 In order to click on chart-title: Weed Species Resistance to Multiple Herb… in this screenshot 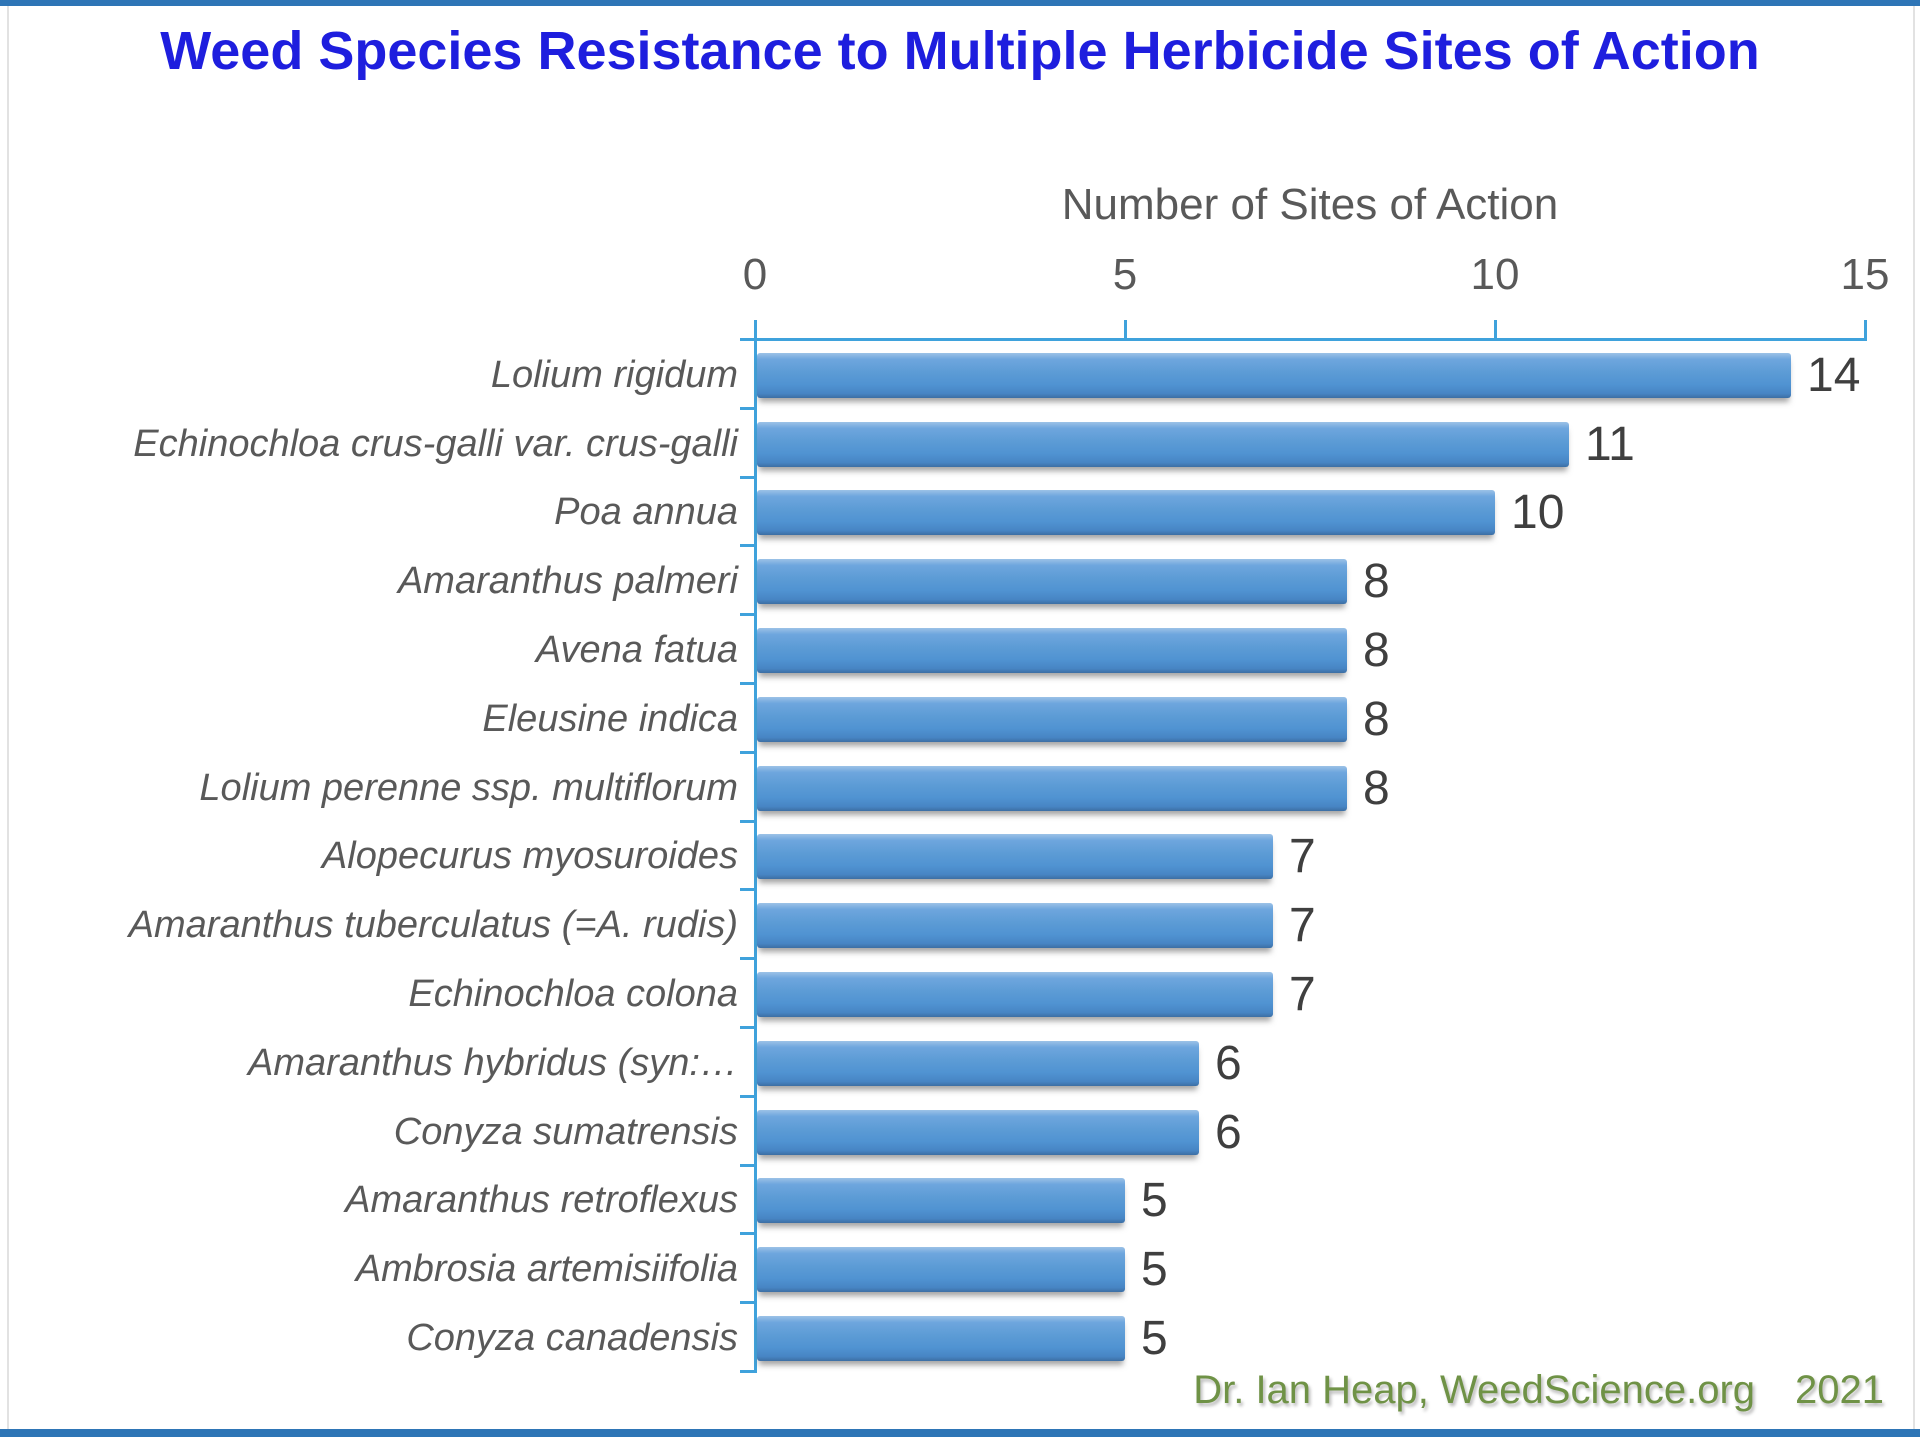, I will do `click(960, 51)`.